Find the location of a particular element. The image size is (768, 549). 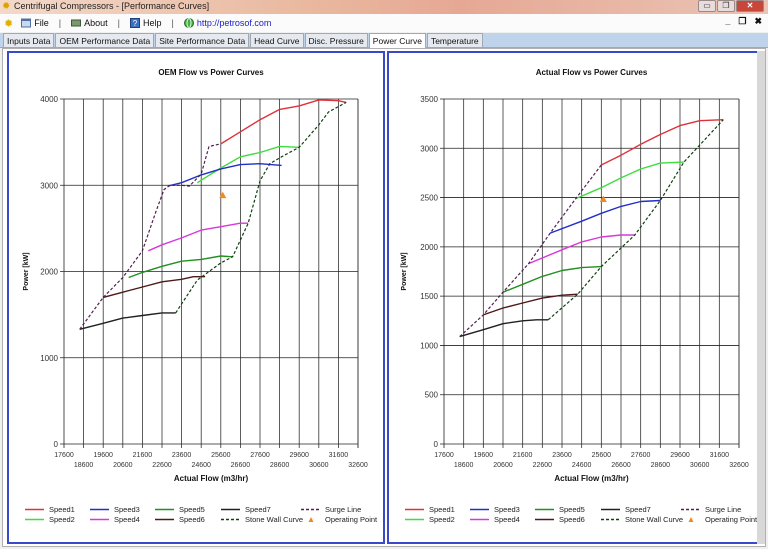

legend-label: Operating Point is located at coordinates (731, 519).